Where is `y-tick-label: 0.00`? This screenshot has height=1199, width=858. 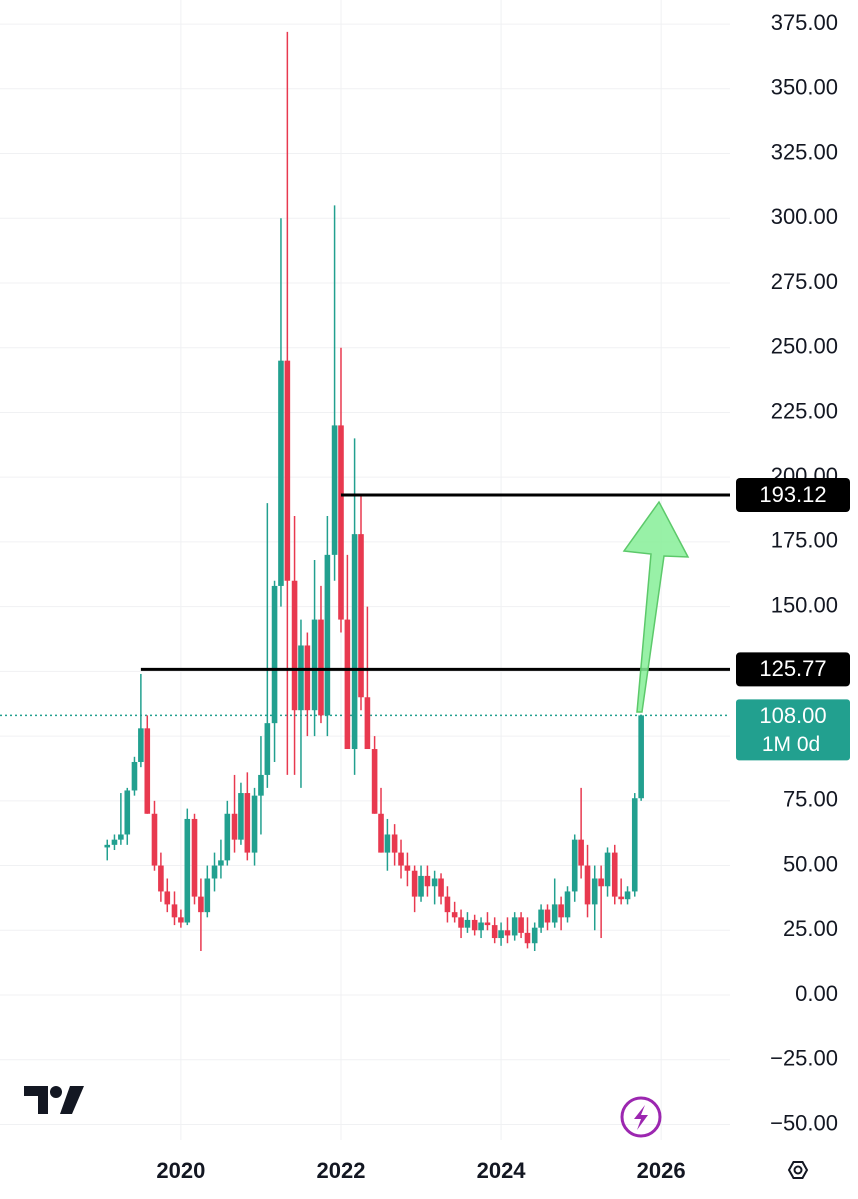 y-tick-label: 0.00 is located at coordinates (816, 993).